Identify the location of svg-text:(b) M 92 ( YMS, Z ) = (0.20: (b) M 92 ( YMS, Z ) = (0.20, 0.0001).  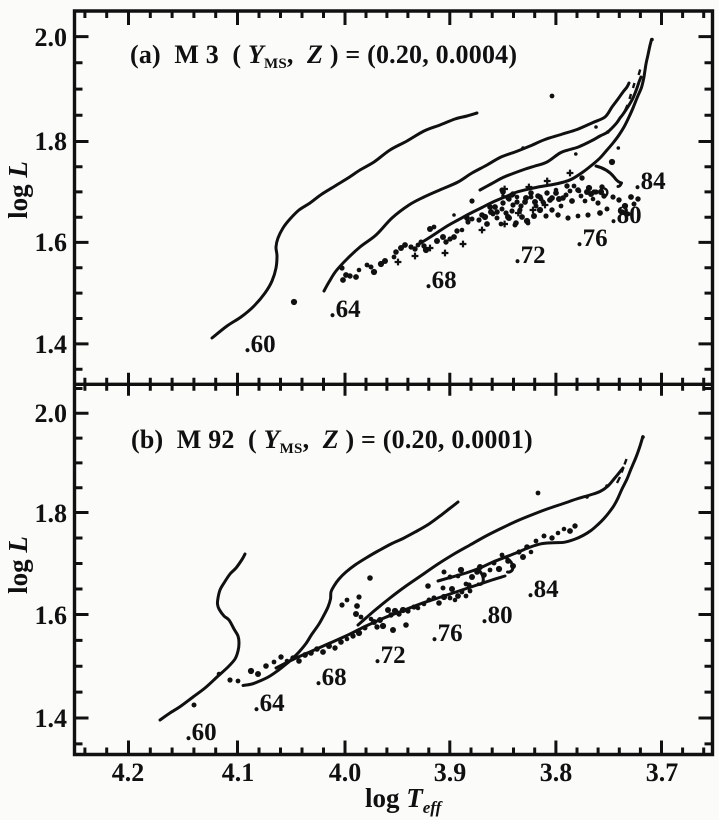
(332, 441).